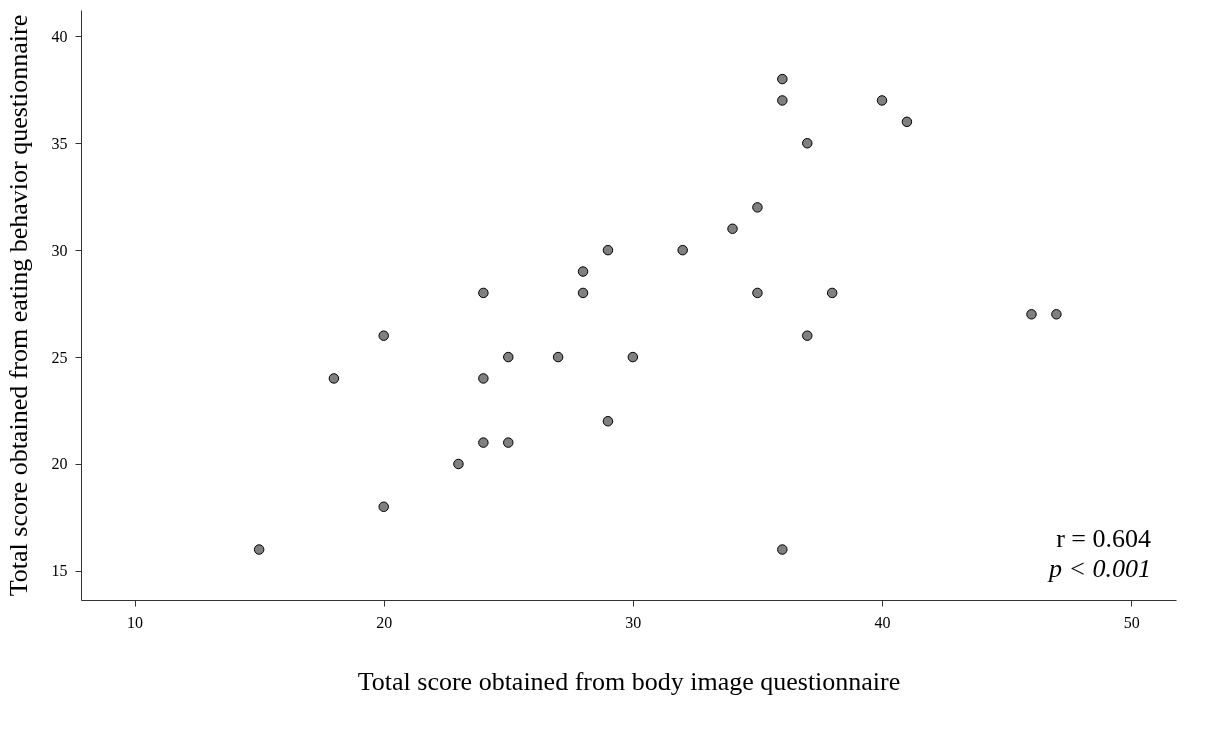 This screenshot has width=1218, height=737. I want to click on y-tick-label: 35, so click(59, 143).